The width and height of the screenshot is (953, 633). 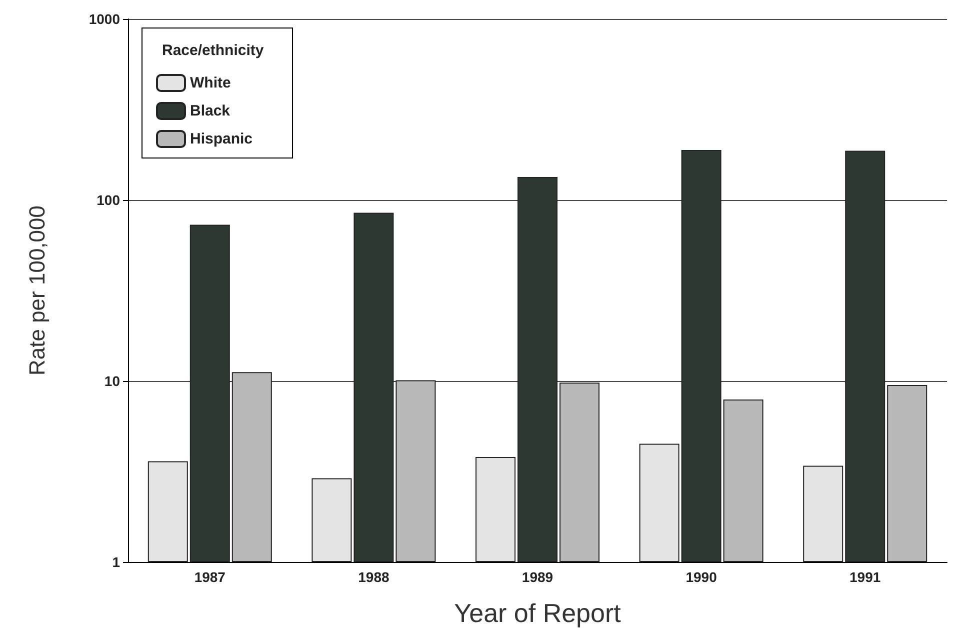 What do you see at coordinates (210, 577) in the screenshot?
I see `x-tick-label: 1987` at bounding box center [210, 577].